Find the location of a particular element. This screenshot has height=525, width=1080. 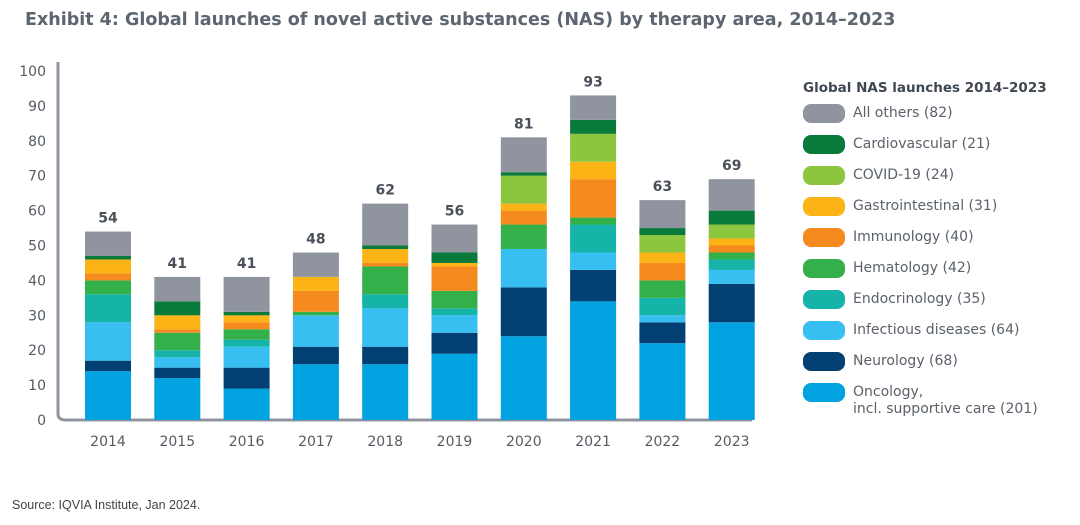

source-note: Source: IQVIA Institute, Jan 2024. is located at coordinates (106, 505).